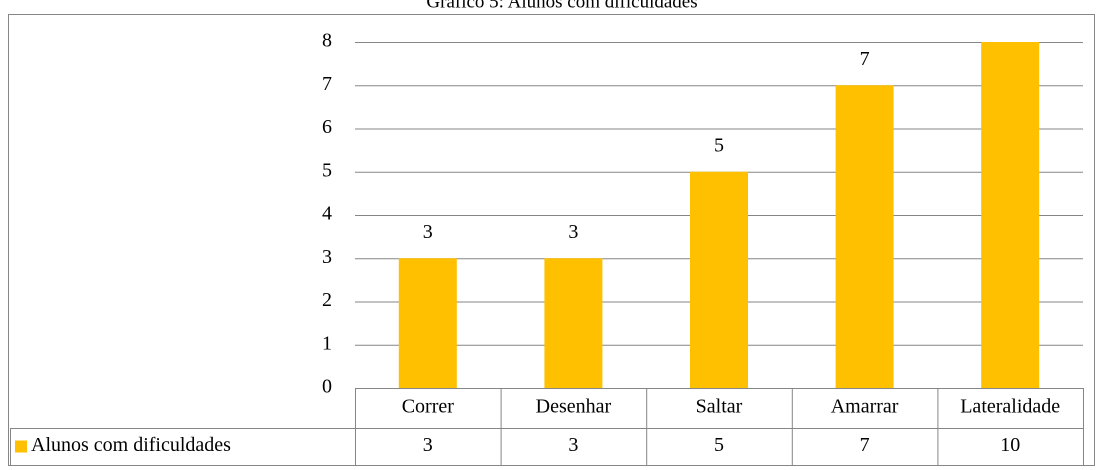 This screenshot has height=470, width=1097. What do you see at coordinates (865, 59) in the screenshot?
I see `data-label: 7` at bounding box center [865, 59].